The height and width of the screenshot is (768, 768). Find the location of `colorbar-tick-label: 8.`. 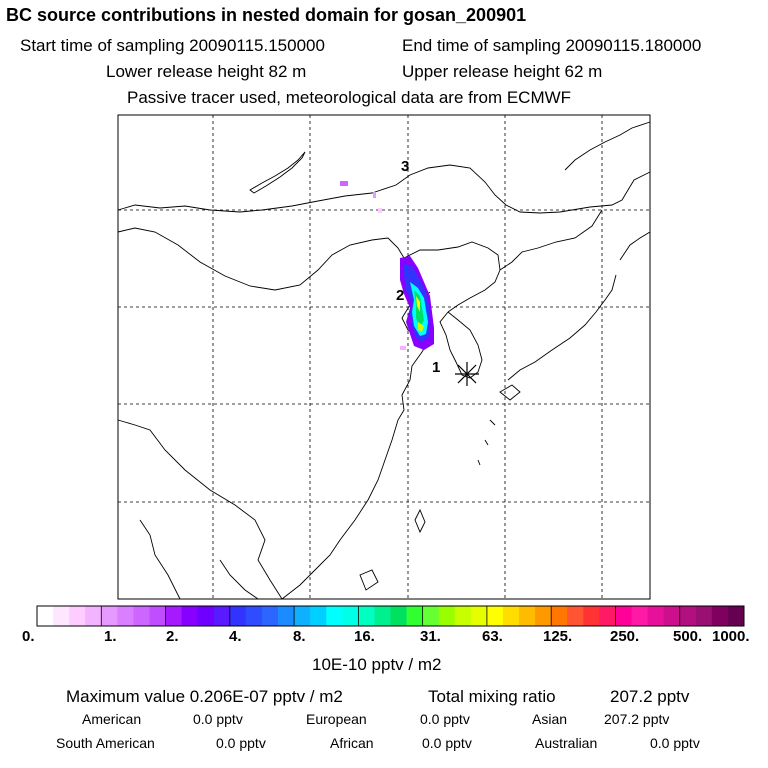

colorbar-tick-label: 8. is located at coordinates (299, 636).